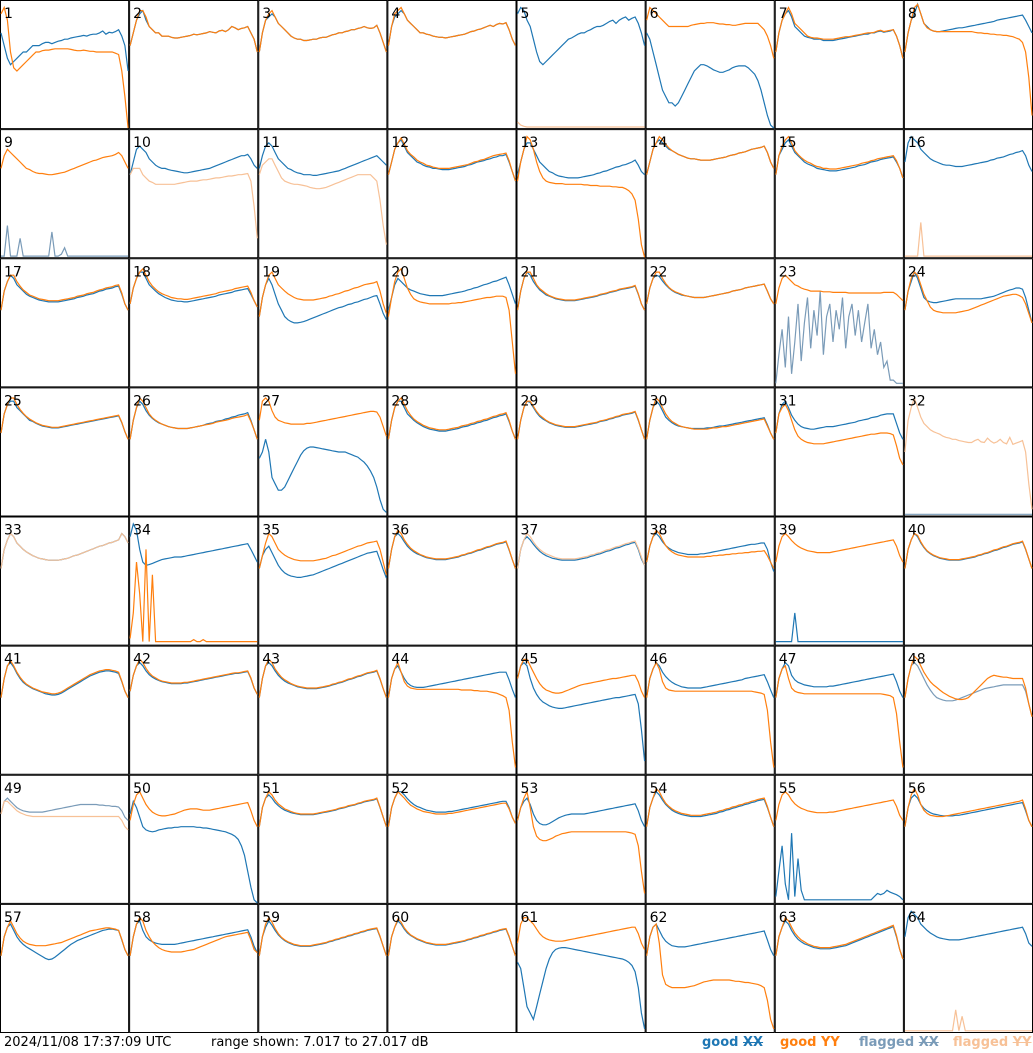  What do you see at coordinates (194, 968) in the screenshot?
I see `panel-58: 58` at bounding box center [194, 968].